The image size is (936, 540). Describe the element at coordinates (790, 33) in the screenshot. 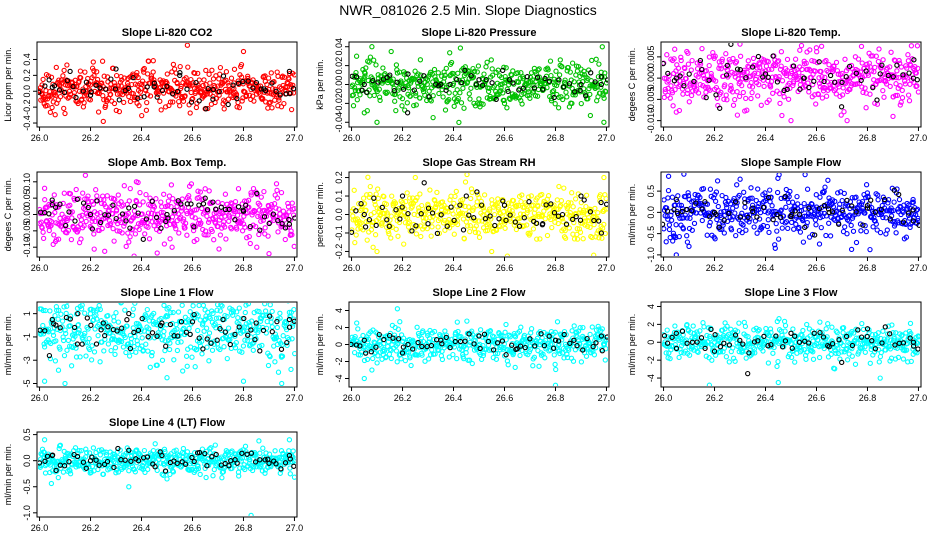

I see `panel-title: Slope Li-820 Temp.` at that location.